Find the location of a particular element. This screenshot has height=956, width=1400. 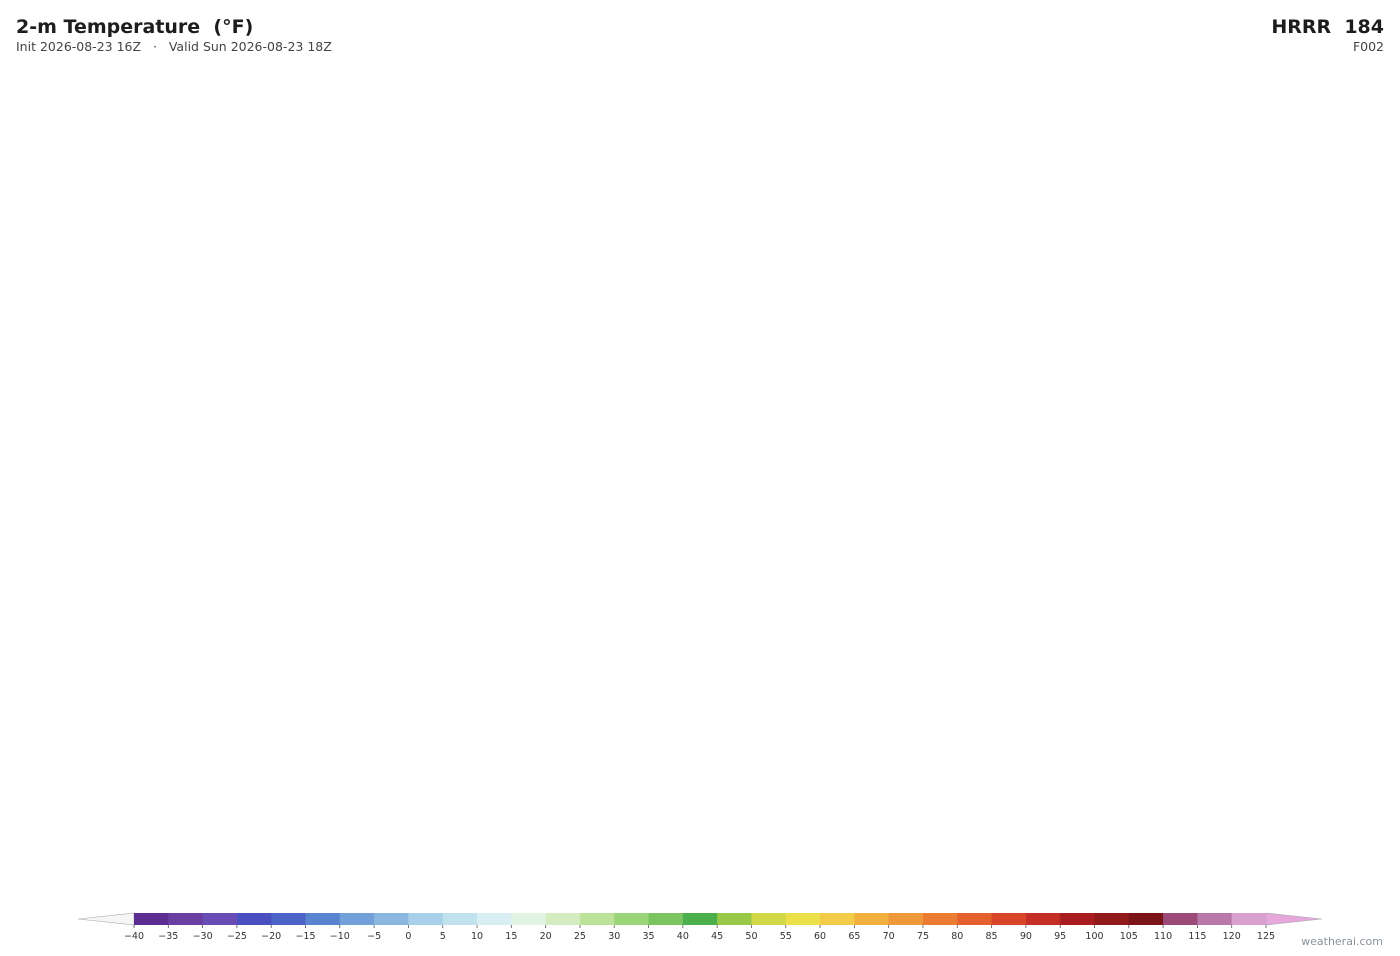

colorbar-tick-label: −15 is located at coordinates (305, 936).